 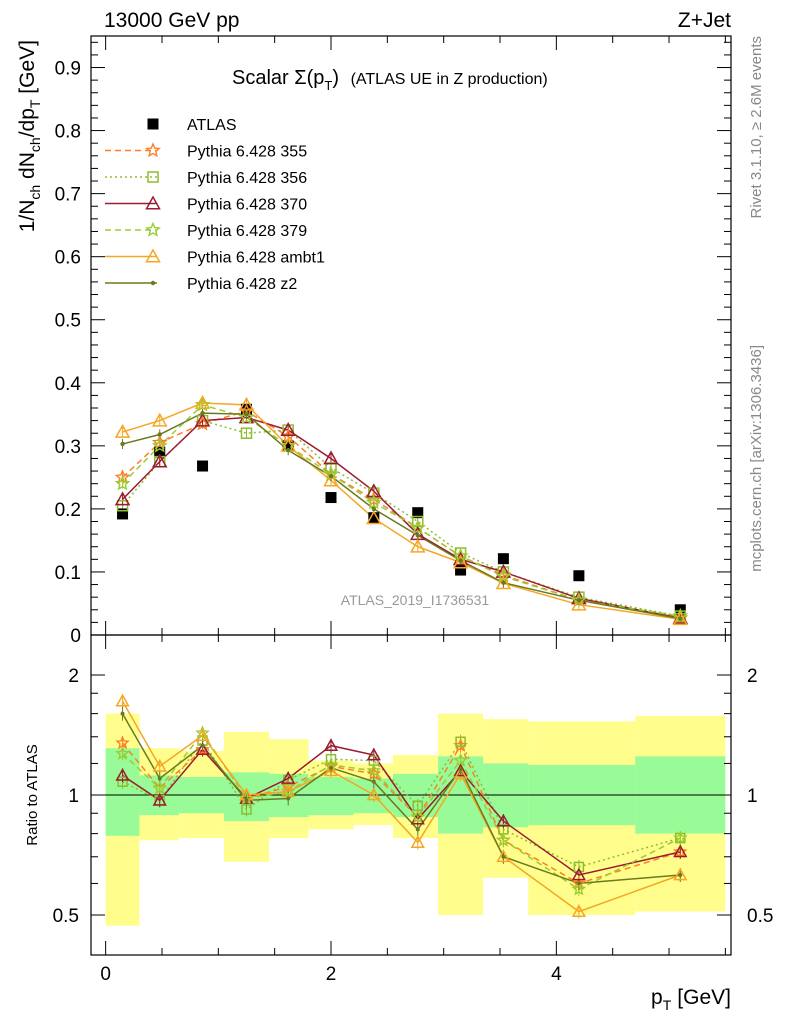 I want to click on legend-label-0: ATLAS, so click(x=212, y=125).